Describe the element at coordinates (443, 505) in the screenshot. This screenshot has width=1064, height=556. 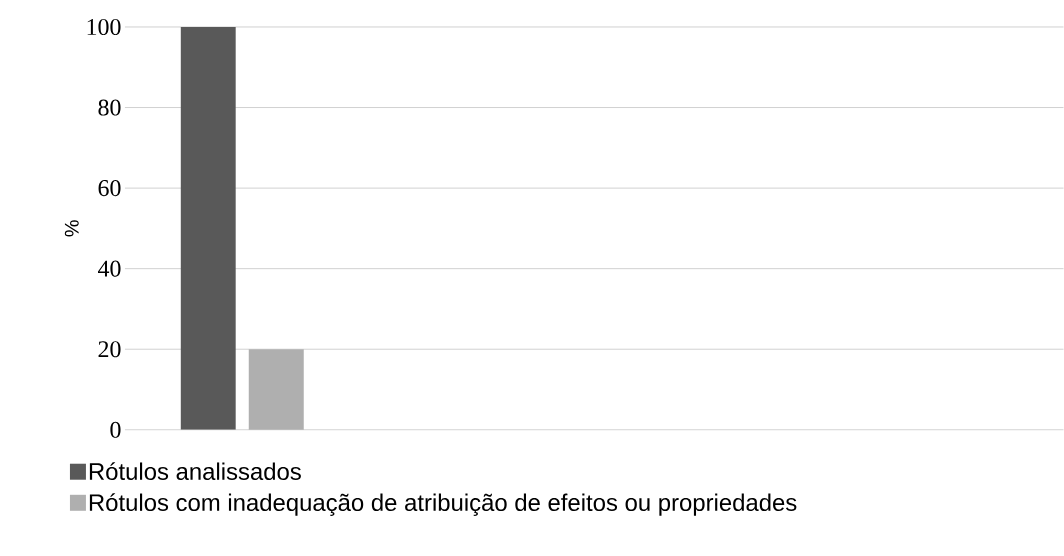
I see `legend-label: Rótulos com inadequação de atribuição de efeitos ou propriedades` at that location.